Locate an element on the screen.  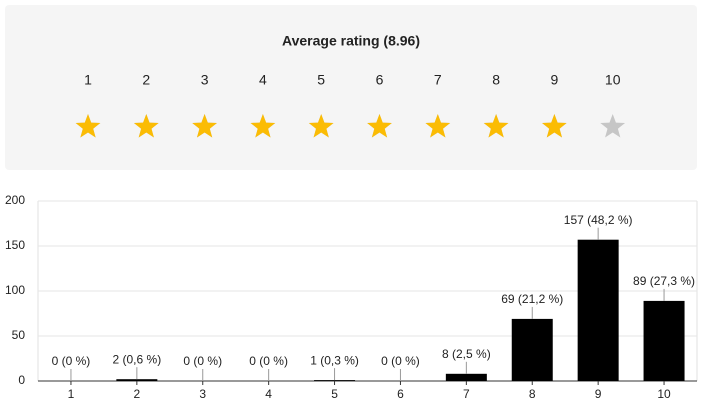
scale-label: 6 is located at coordinates (380, 80).